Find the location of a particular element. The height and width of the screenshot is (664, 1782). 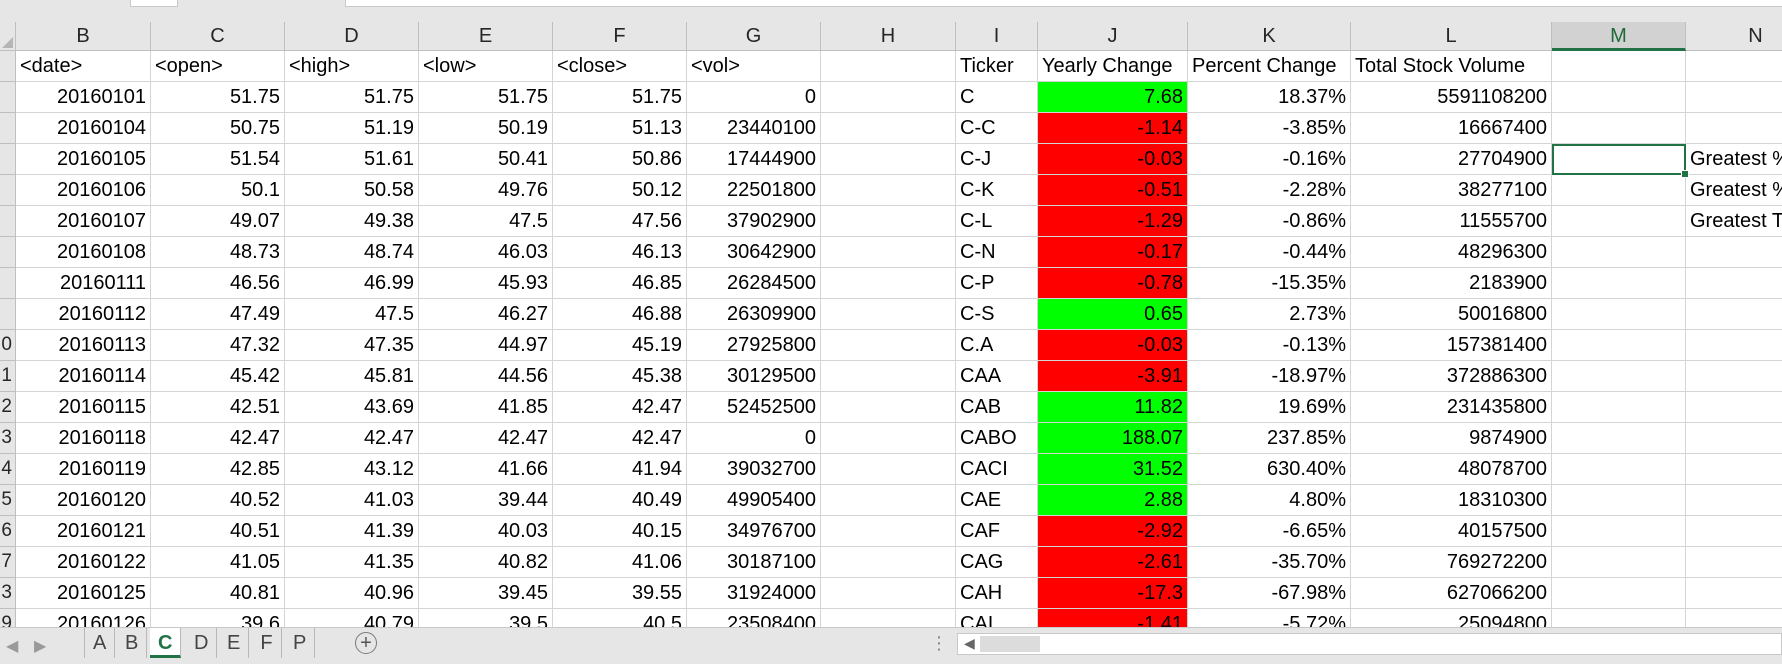

cell-i: CAA is located at coordinates (997, 376).